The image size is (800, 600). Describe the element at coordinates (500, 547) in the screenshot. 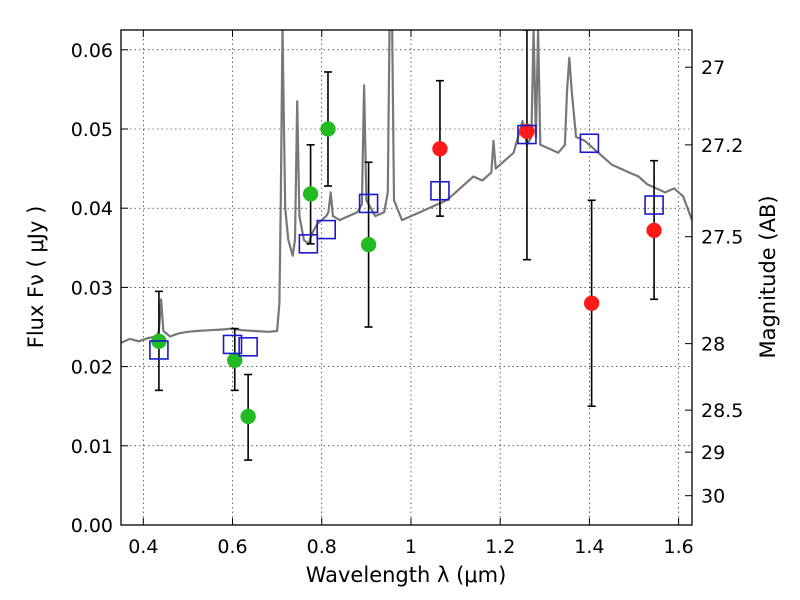

I see `x-tick-label: 1.2` at that location.